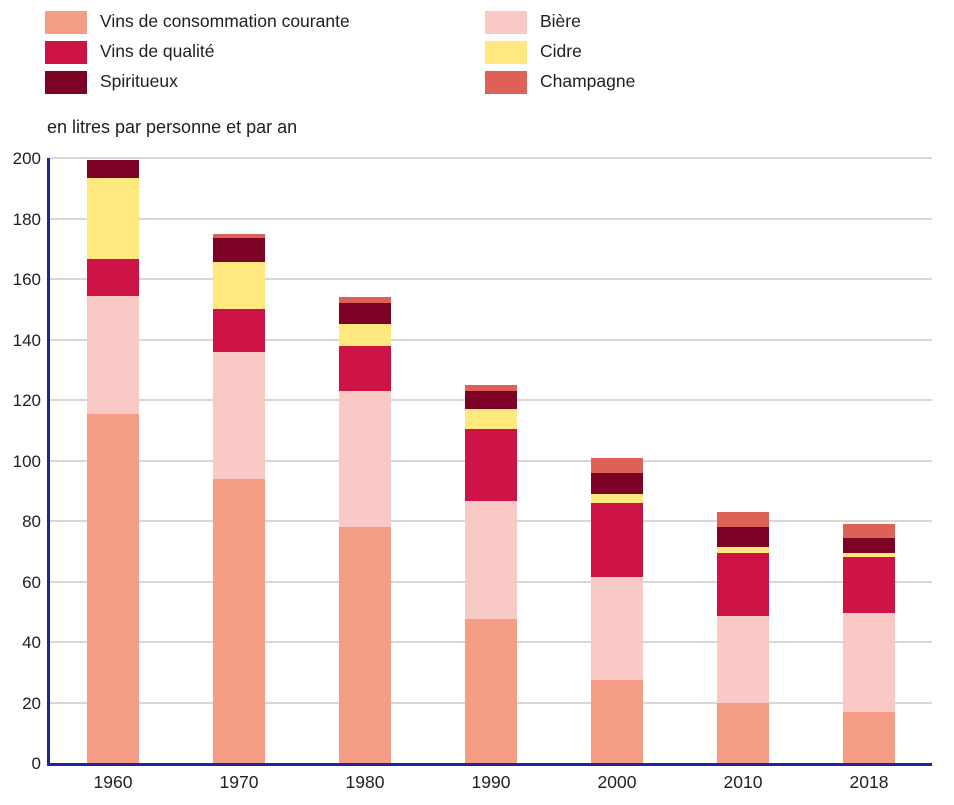 This screenshot has width=954, height=805. What do you see at coordinates (491, 465) in the screenshot?
I see `bar-1990-segment-vins-de-qualite` at bounding box center [491, 465].